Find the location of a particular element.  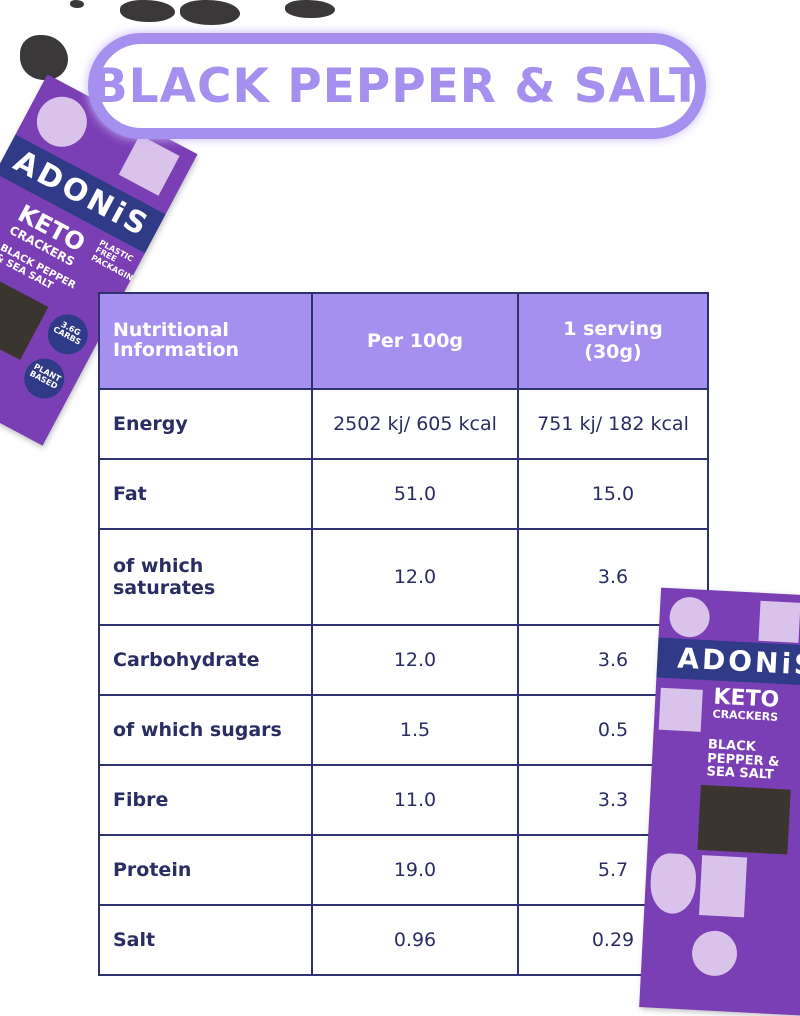

table-row: of which saturates 12.0 3.6 is located at coordinates (403, 577).